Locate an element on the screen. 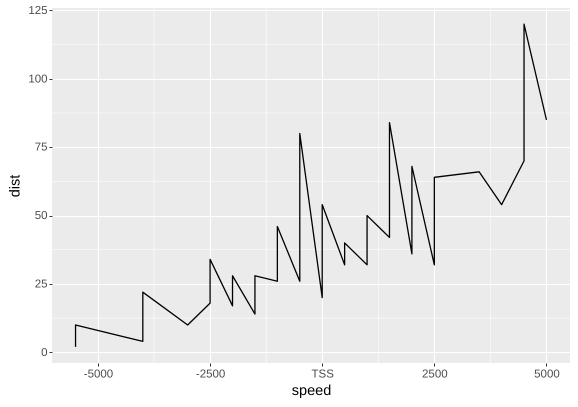 This screenshot has height=407, width=578. y-axis-title: dist is located at coordinates (15, 186).